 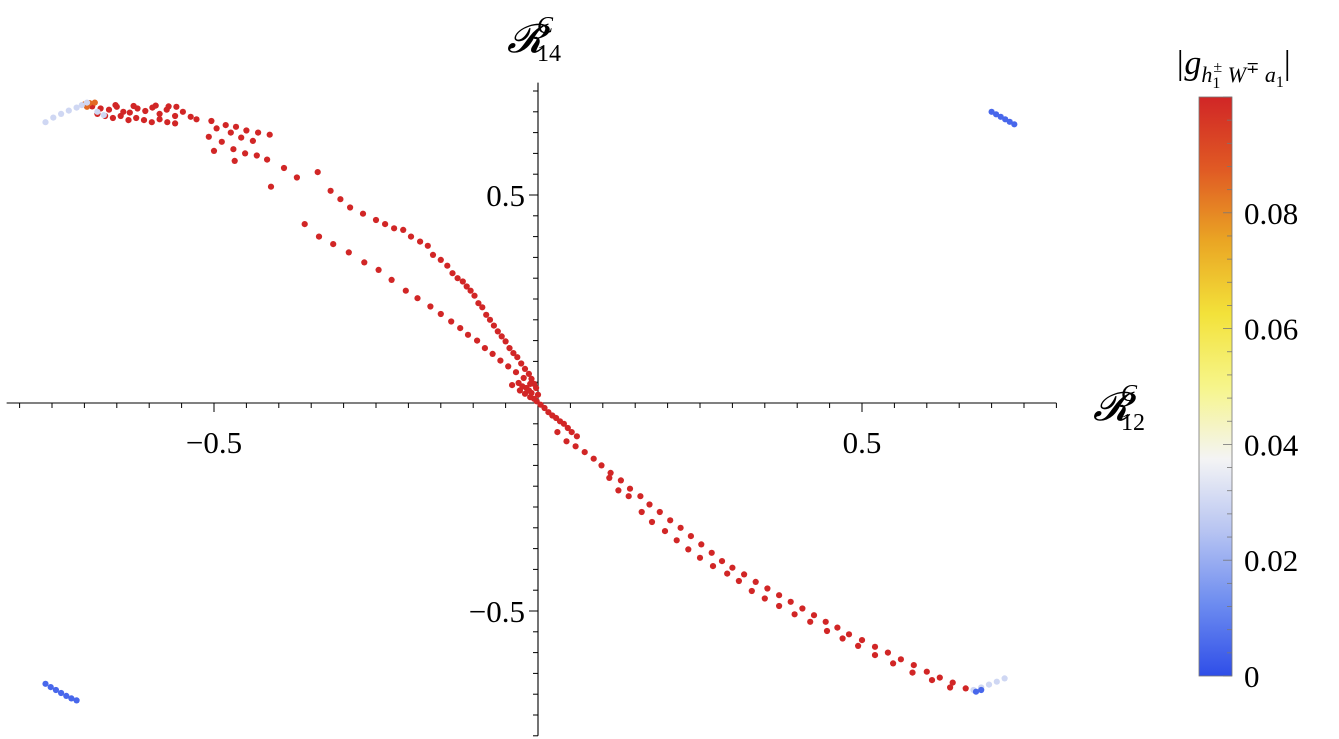 What do you see at coordinates (1252, 68) in the screenshot?
I see `colorbar-title-w-sup: ∓` at bounding box center [1252, 68].